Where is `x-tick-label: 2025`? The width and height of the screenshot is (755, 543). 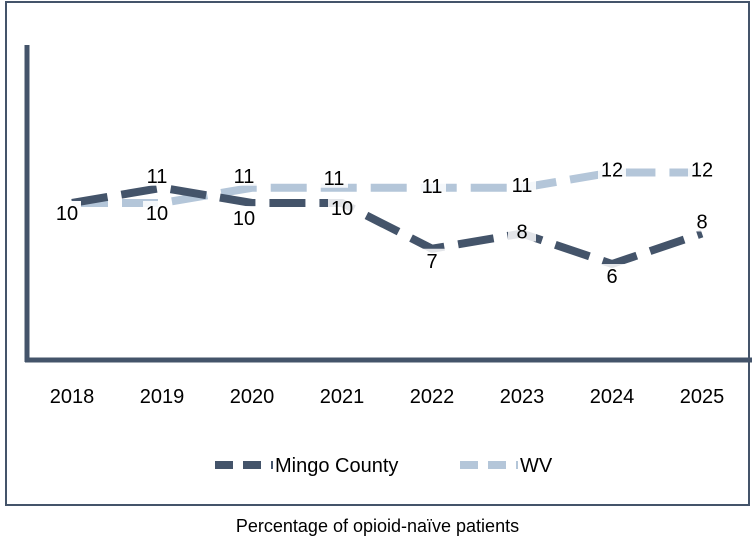
x-tick-label: 2025 is located at coordinates (702, 397).